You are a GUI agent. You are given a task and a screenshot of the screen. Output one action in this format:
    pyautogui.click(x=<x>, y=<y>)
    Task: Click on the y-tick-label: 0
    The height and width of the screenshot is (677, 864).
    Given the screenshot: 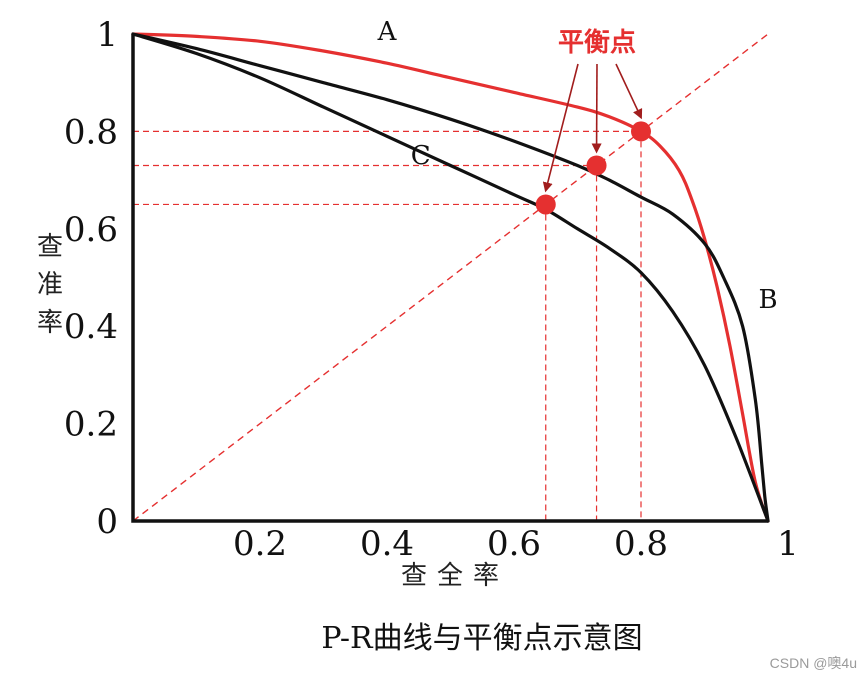 What is the action you would take?
    pyautogui.click(x=107, y=522)
    